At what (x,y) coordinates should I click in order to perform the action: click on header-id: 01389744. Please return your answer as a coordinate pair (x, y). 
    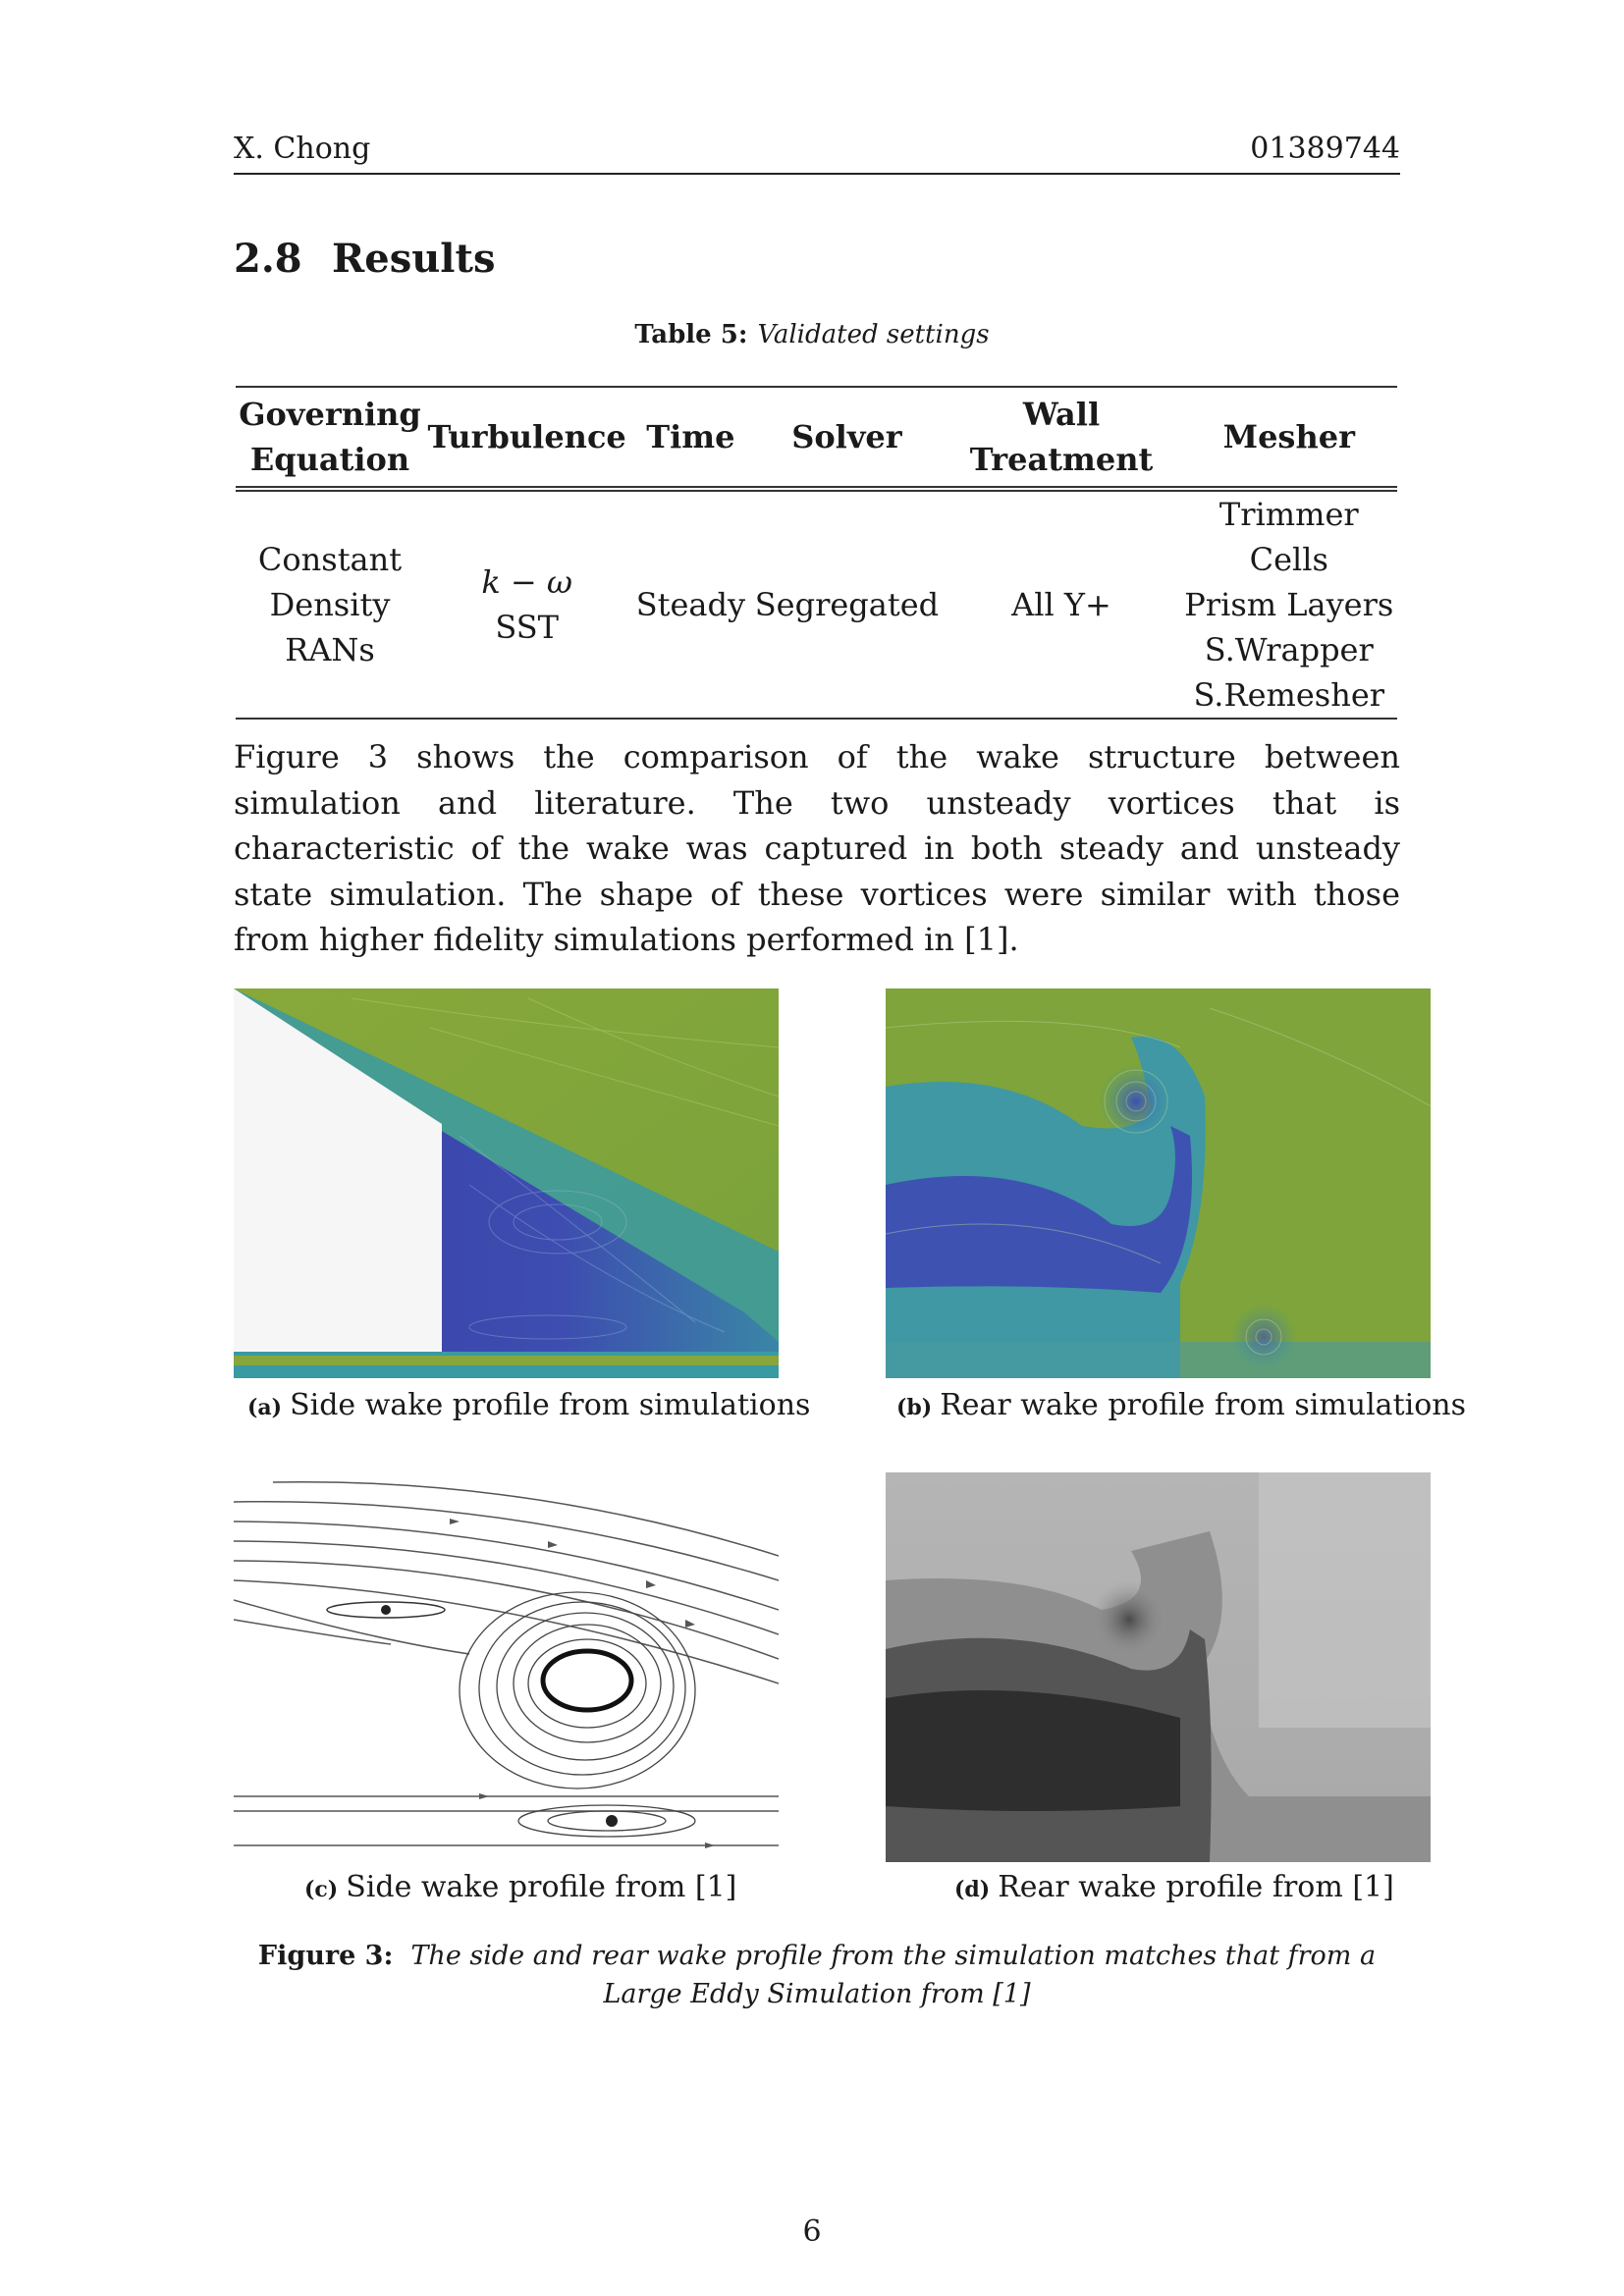
    Looking at the image, I should click on (1325, 149).